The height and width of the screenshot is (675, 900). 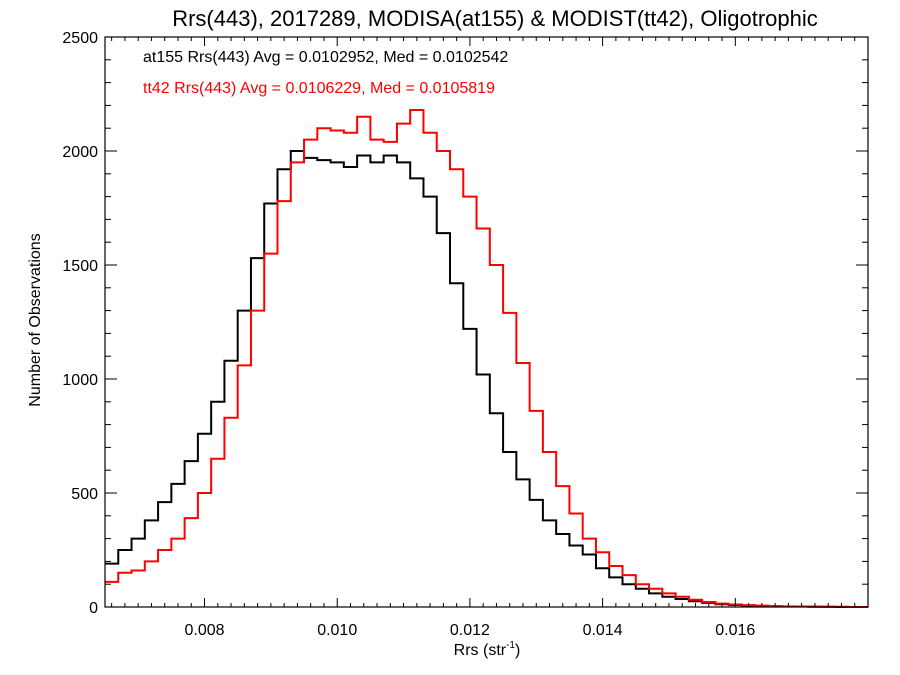 I want to click on x-axis-label-sup: -1, so click(x=510, y=645).